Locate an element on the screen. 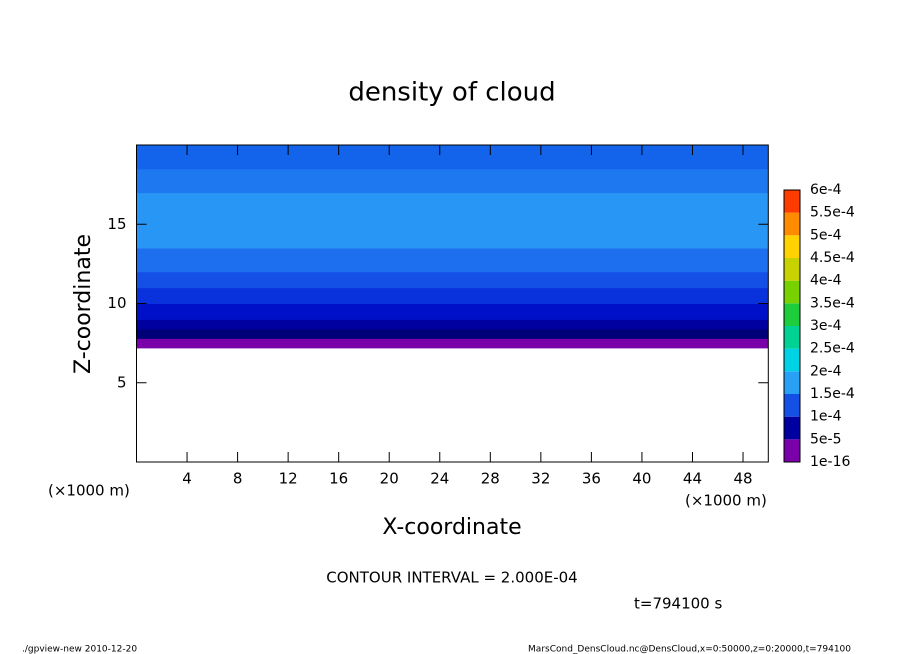  y-axis-label: Z-coordinate is located at coordinates (83, 304).